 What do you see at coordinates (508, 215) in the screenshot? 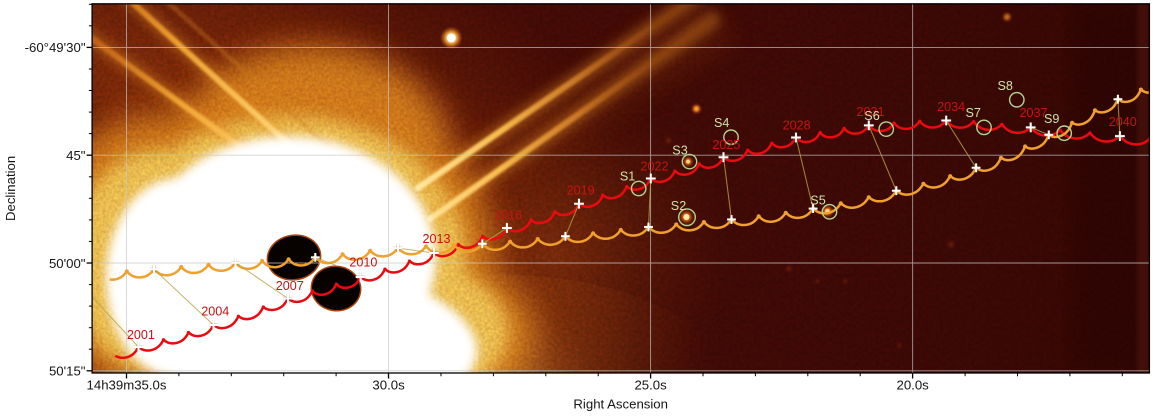
I see `svg-text: 2016` at bounding box center [508, 215].